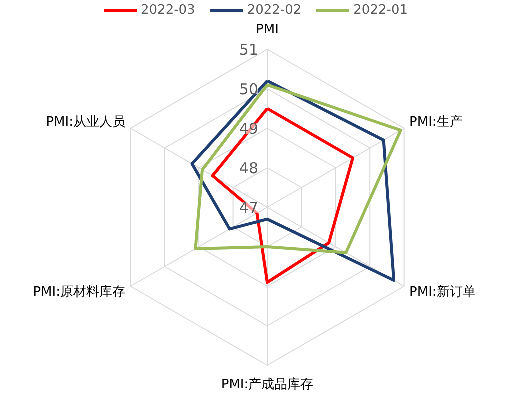 This screenshot has width=511, height=408. I want to click on y-tick-label: 48, so click(249, 169).